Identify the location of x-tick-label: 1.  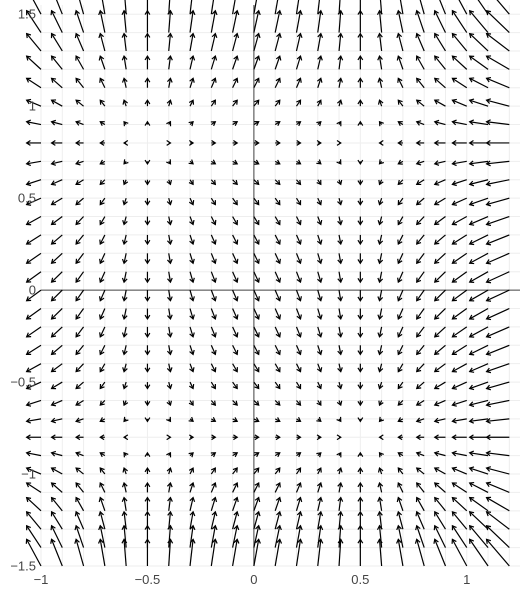
(466, 579).